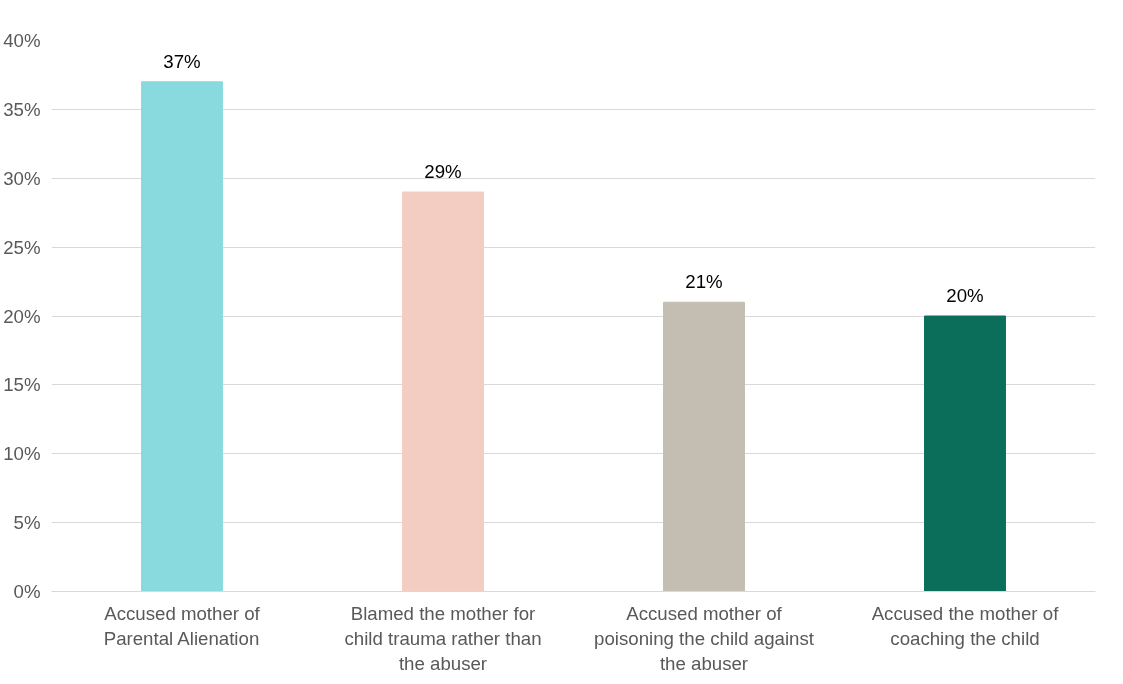  I want to click on y-tick-label: 35%, so click(22, 109).